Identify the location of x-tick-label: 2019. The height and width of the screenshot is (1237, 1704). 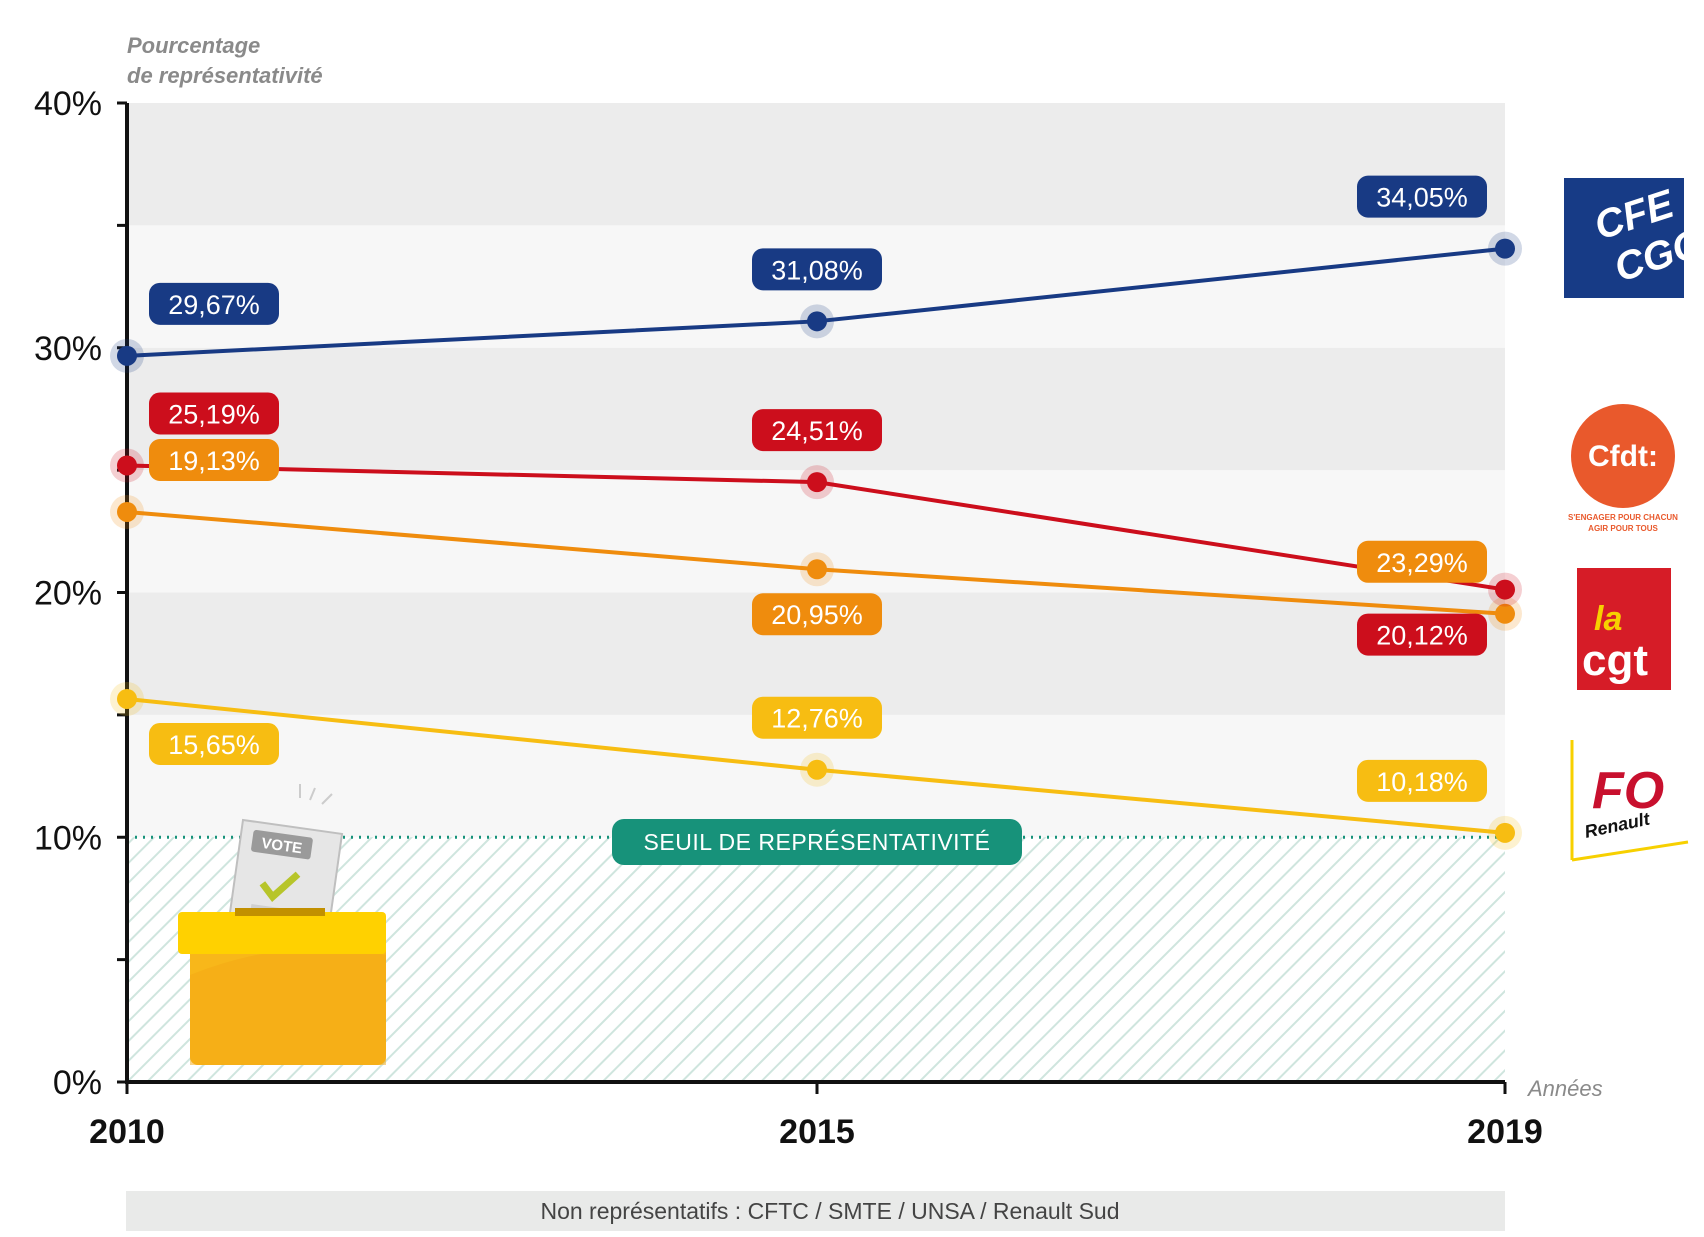
(1505, 1132).